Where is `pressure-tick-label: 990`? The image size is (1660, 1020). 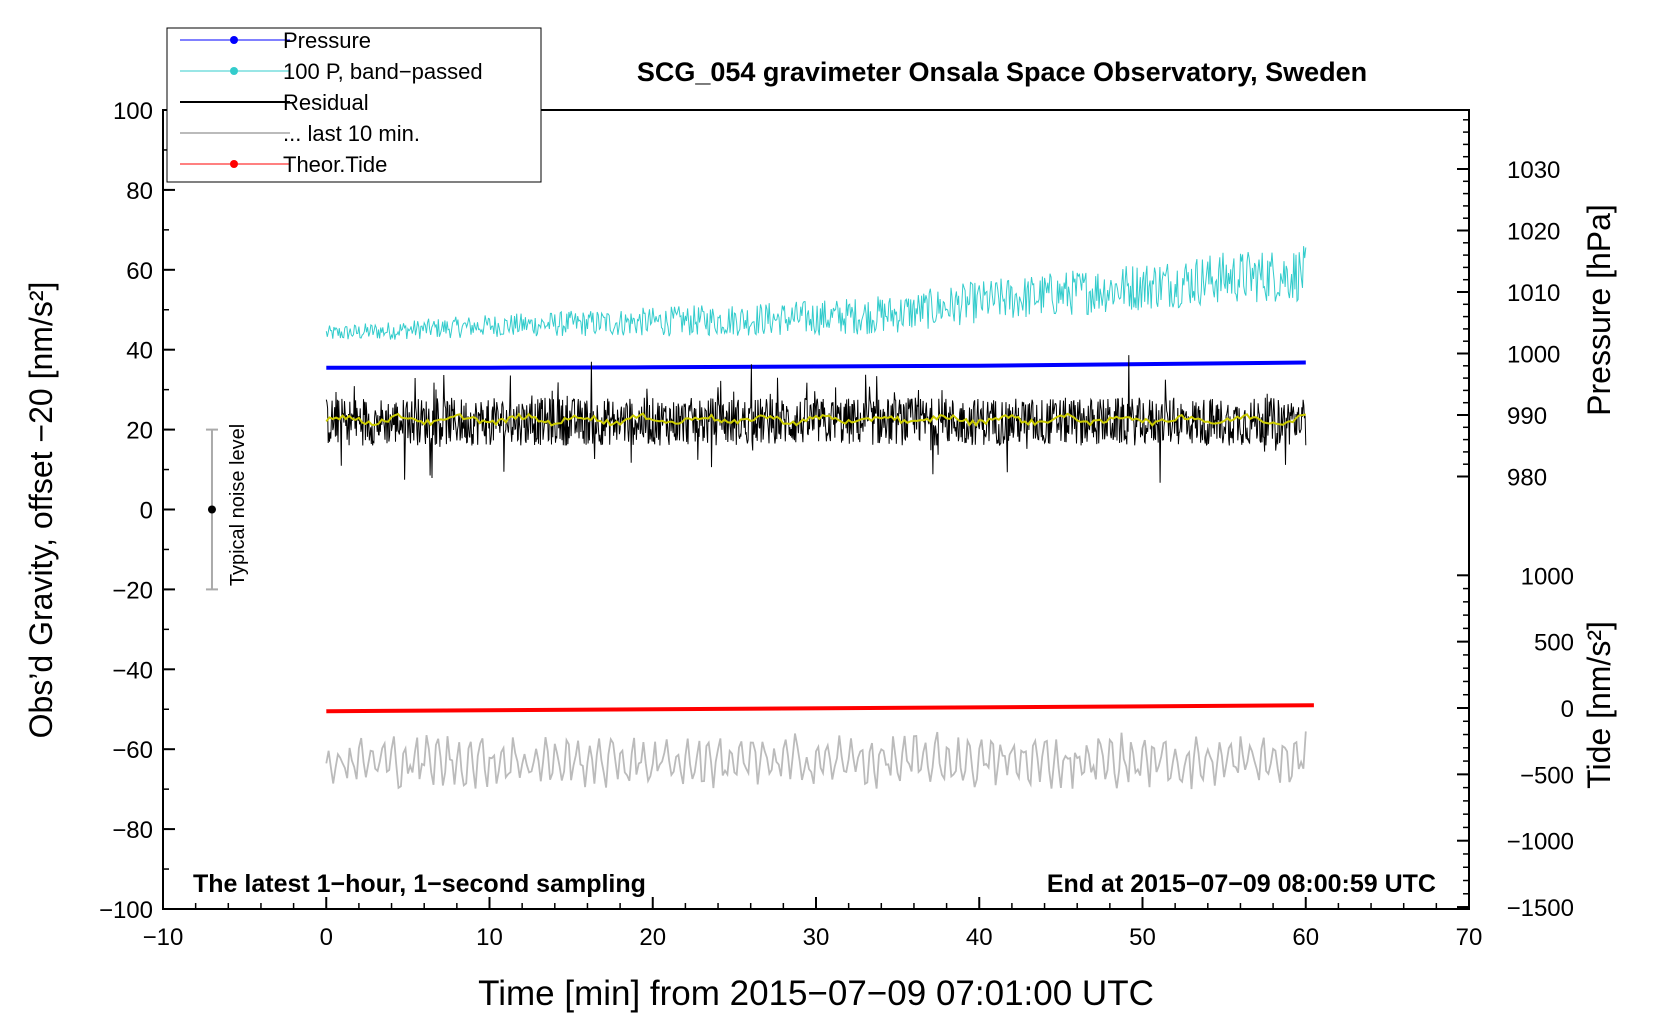
pressure-tick-label: 990 is located at coordinates (1527, 416).